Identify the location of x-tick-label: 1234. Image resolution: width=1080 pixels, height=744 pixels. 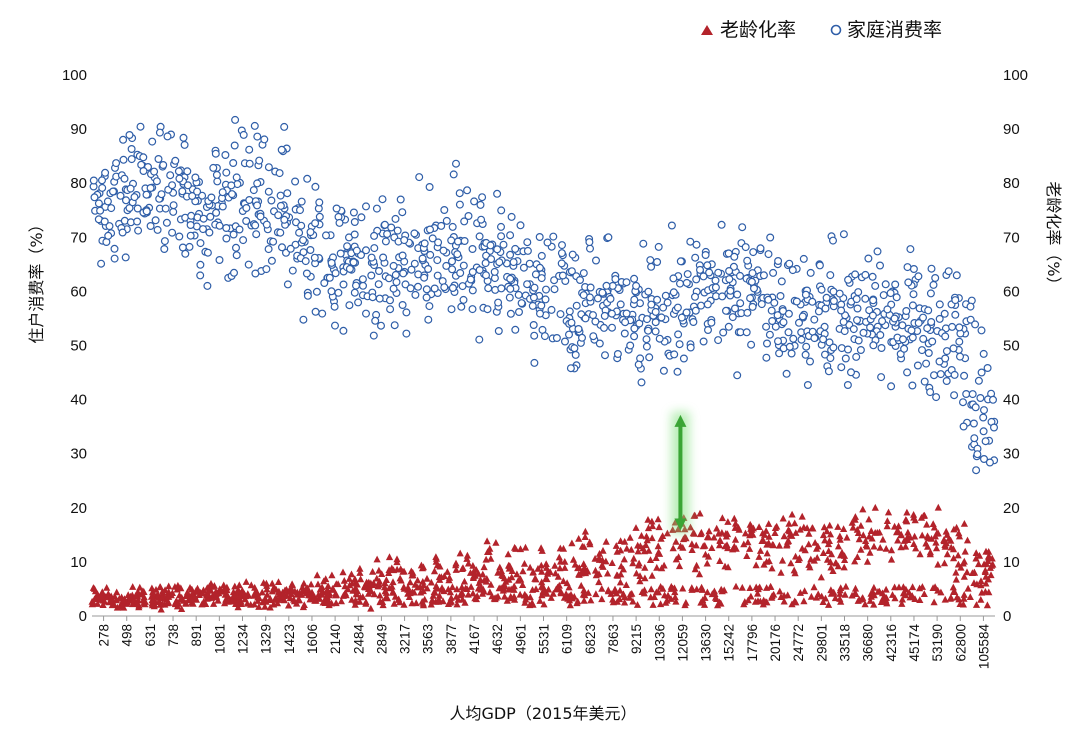
(243, 639).